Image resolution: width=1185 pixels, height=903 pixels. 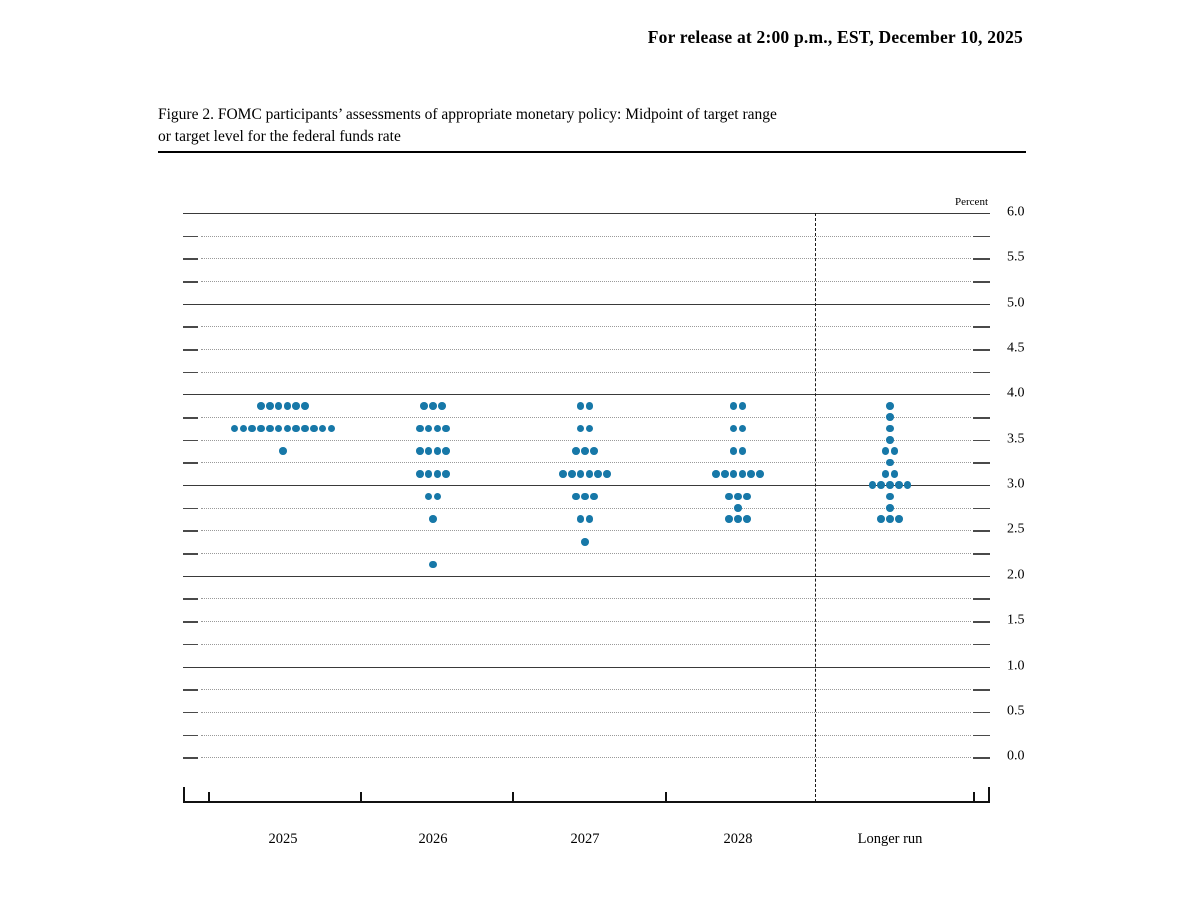 I want to click on y-axis-tick-label: 5.0, so click(x=1016, y=303).